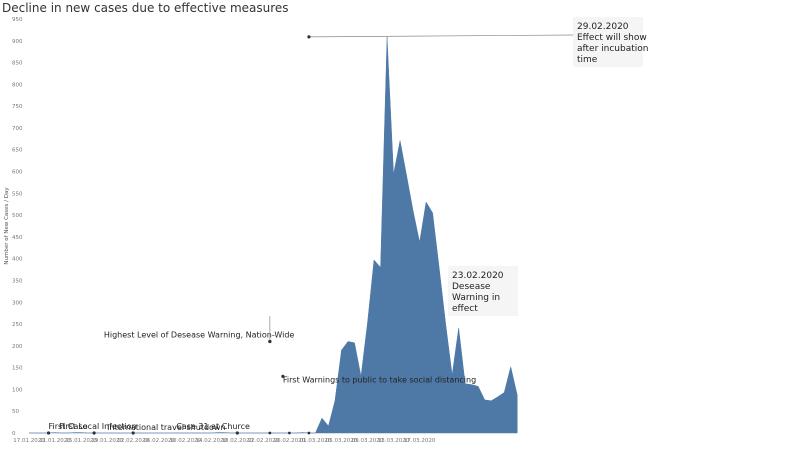  What do you see at coordinates (17, 238) in the screenshot?
I see `y-tick-label: 450` at bounding box center [17, 238].